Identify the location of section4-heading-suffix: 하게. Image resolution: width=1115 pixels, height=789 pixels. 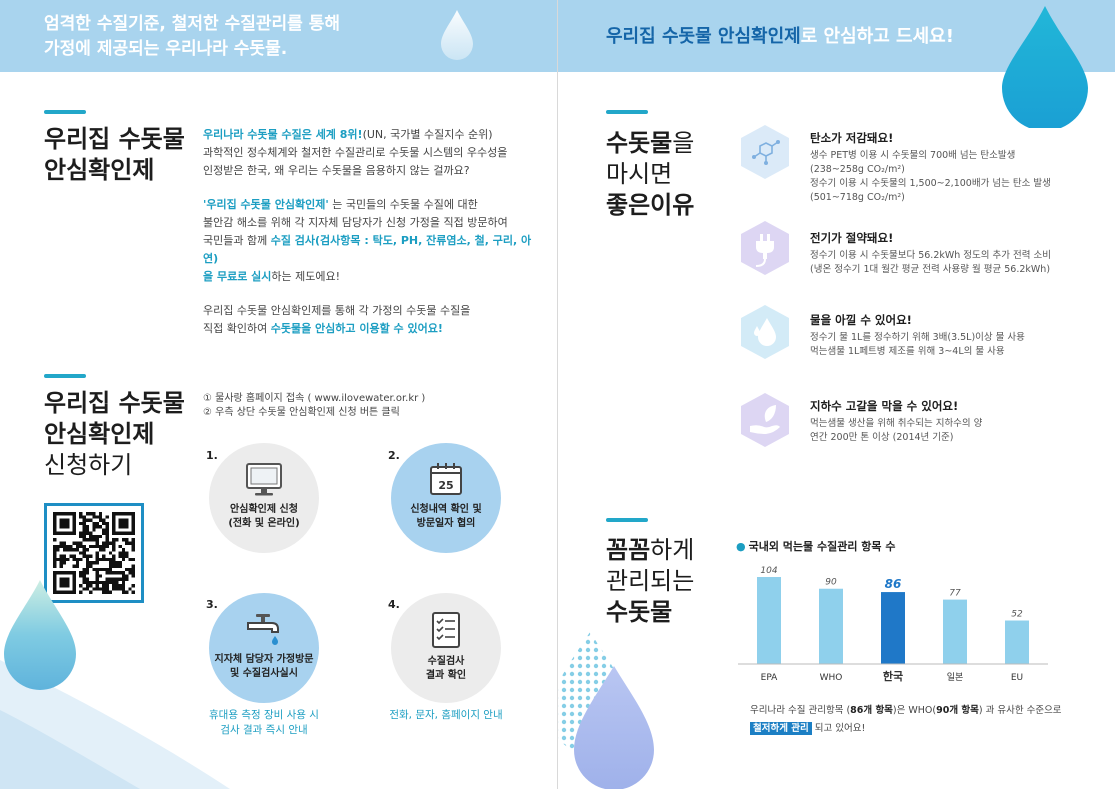
(672, 550).